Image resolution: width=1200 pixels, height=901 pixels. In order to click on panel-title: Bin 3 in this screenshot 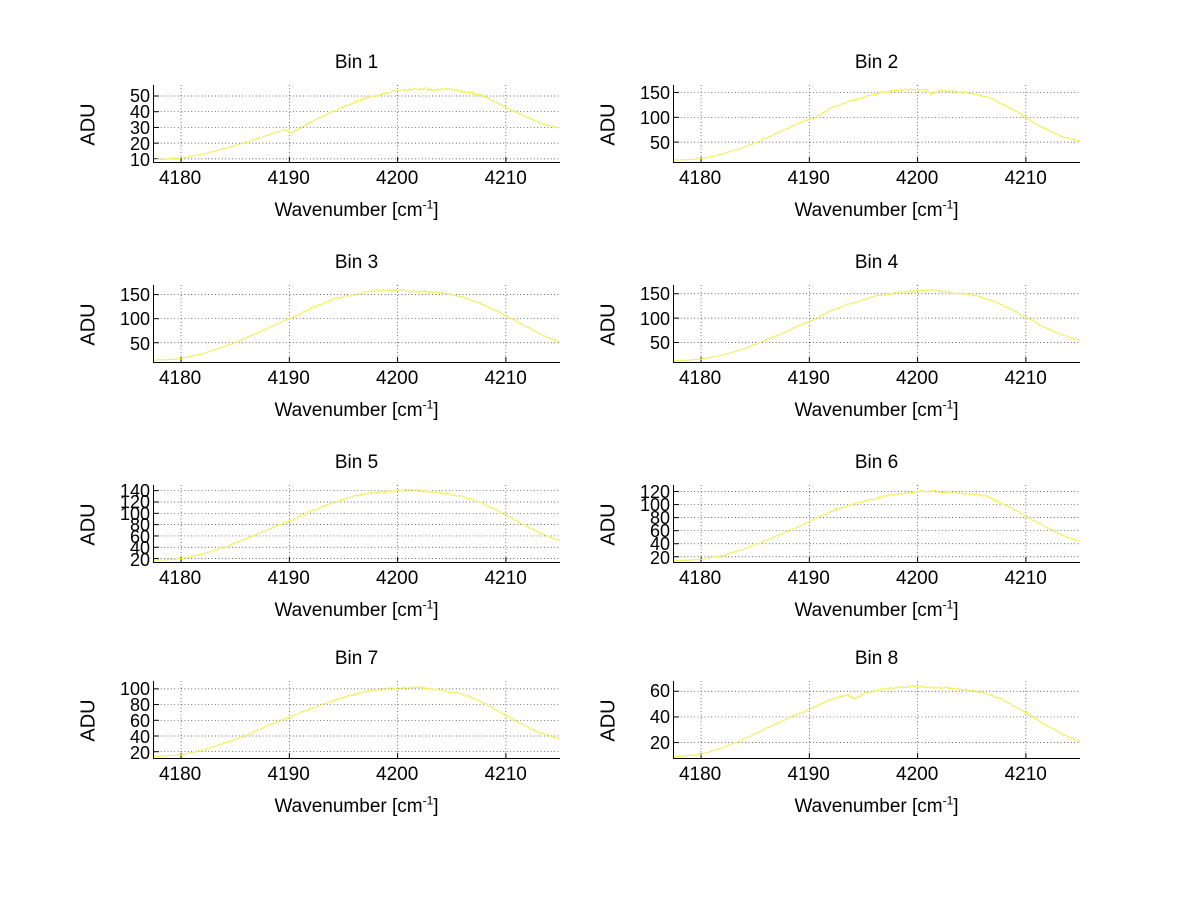, I will do `click(356, 262)`.